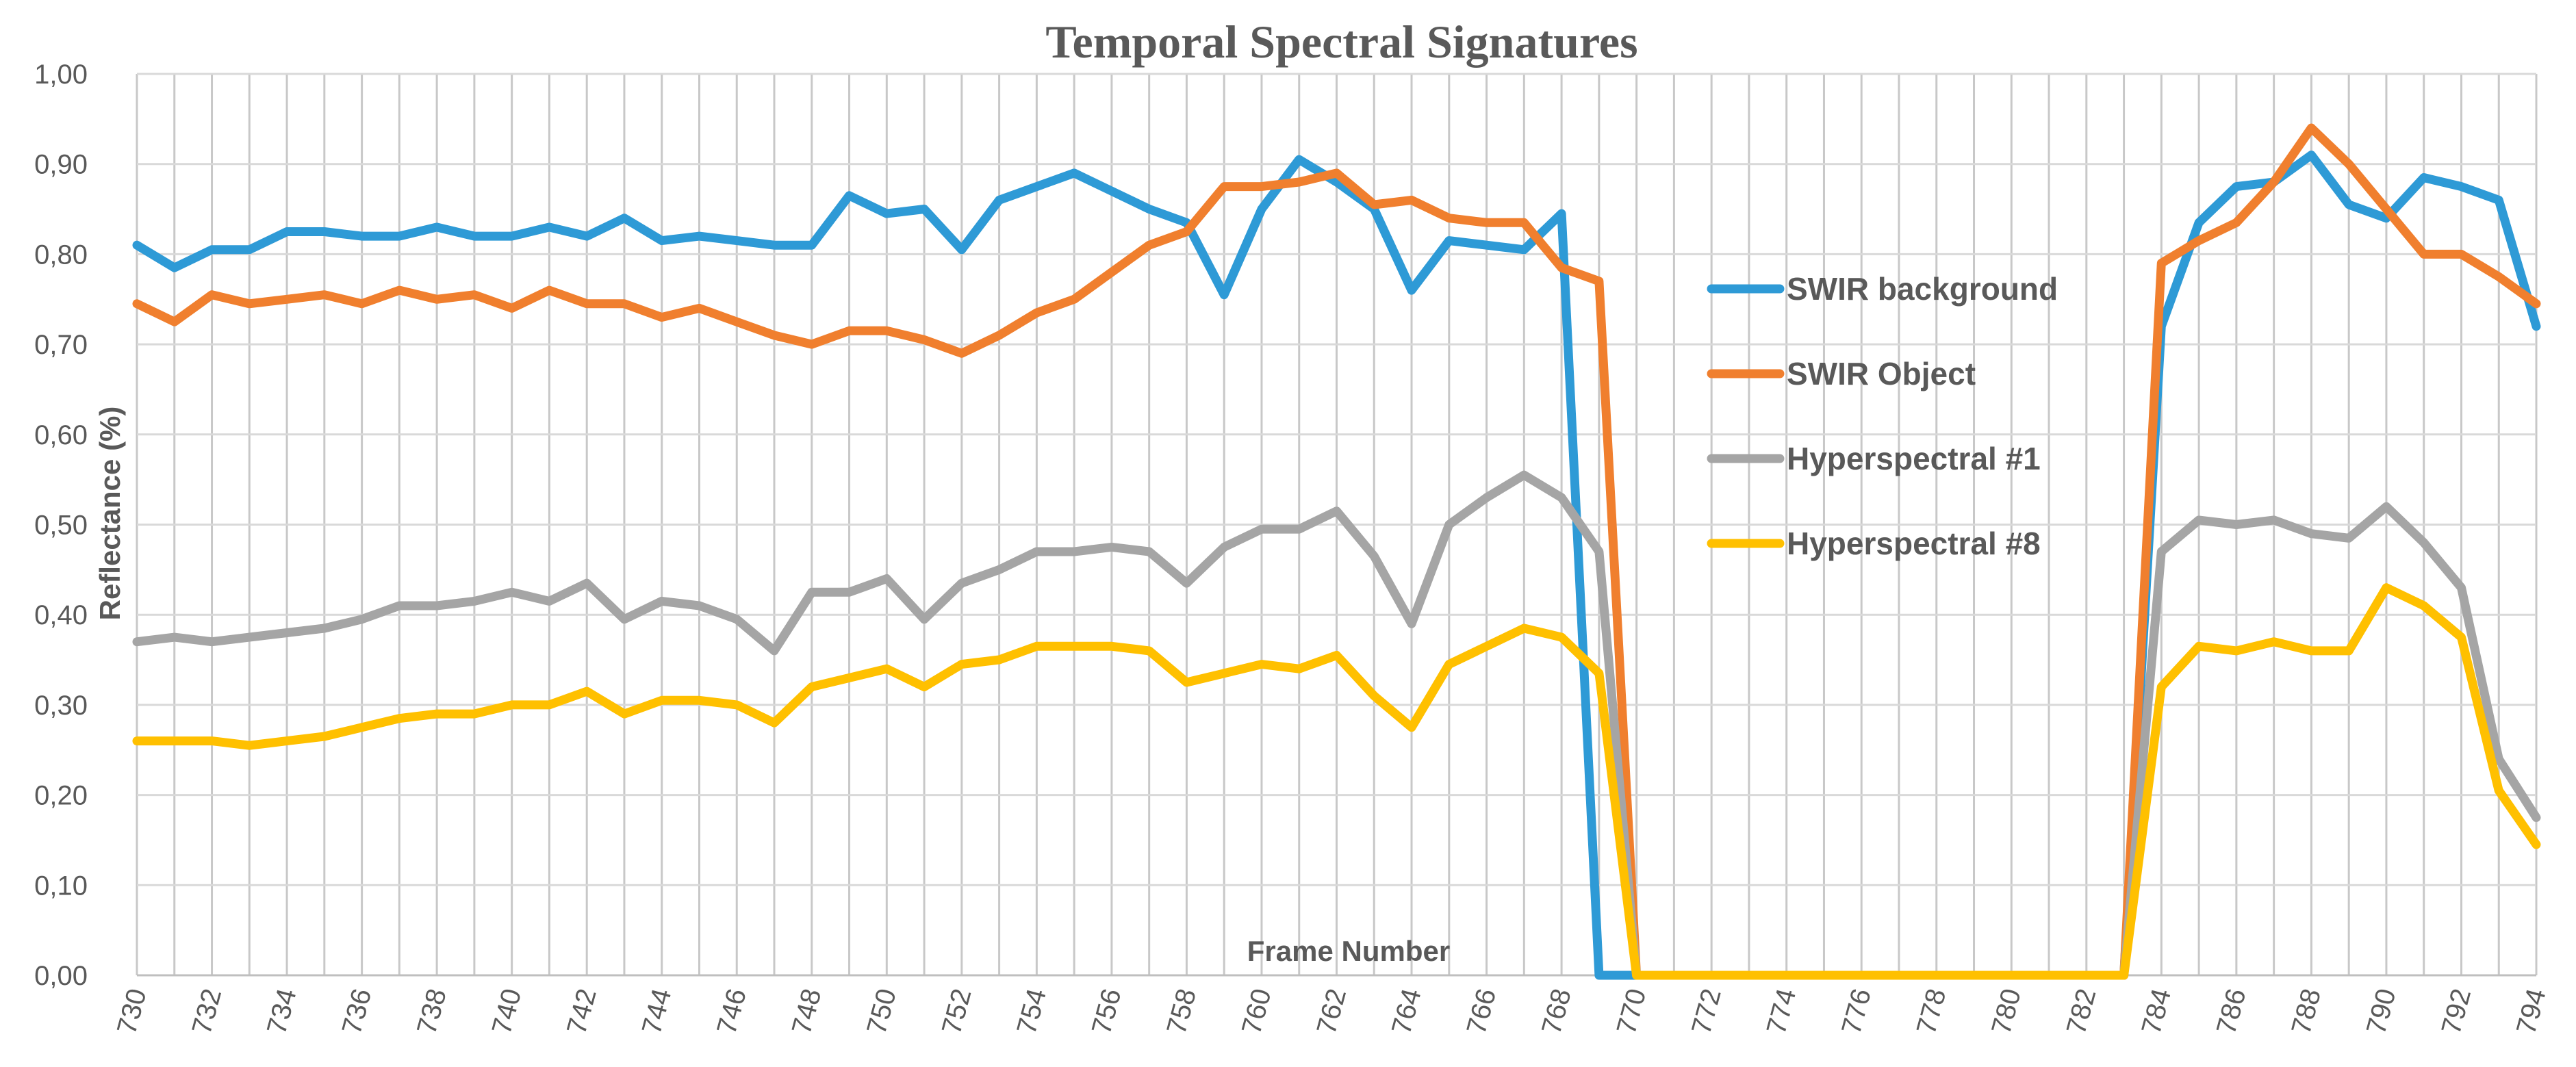 This screenshot has height=1067, width=2576. Describe the element at coordinates (1923, 289) in the screenshot. I see `legend-label-swir-background: SWIR background` at that location.